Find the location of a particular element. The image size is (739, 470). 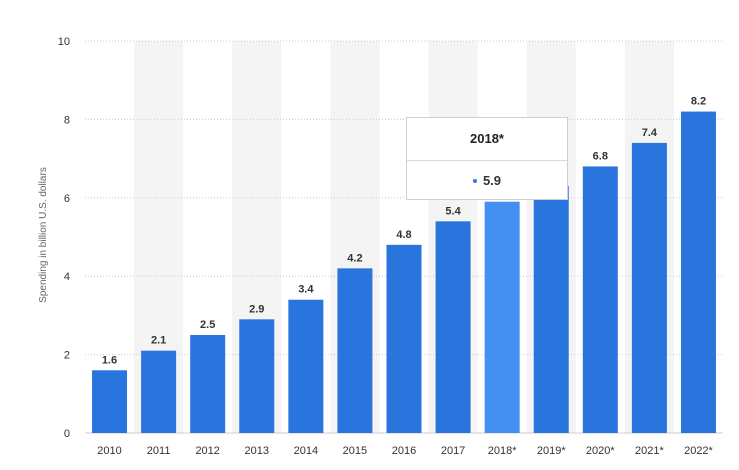

x-tick-label: 2013 is located at coordinates (257, 451).